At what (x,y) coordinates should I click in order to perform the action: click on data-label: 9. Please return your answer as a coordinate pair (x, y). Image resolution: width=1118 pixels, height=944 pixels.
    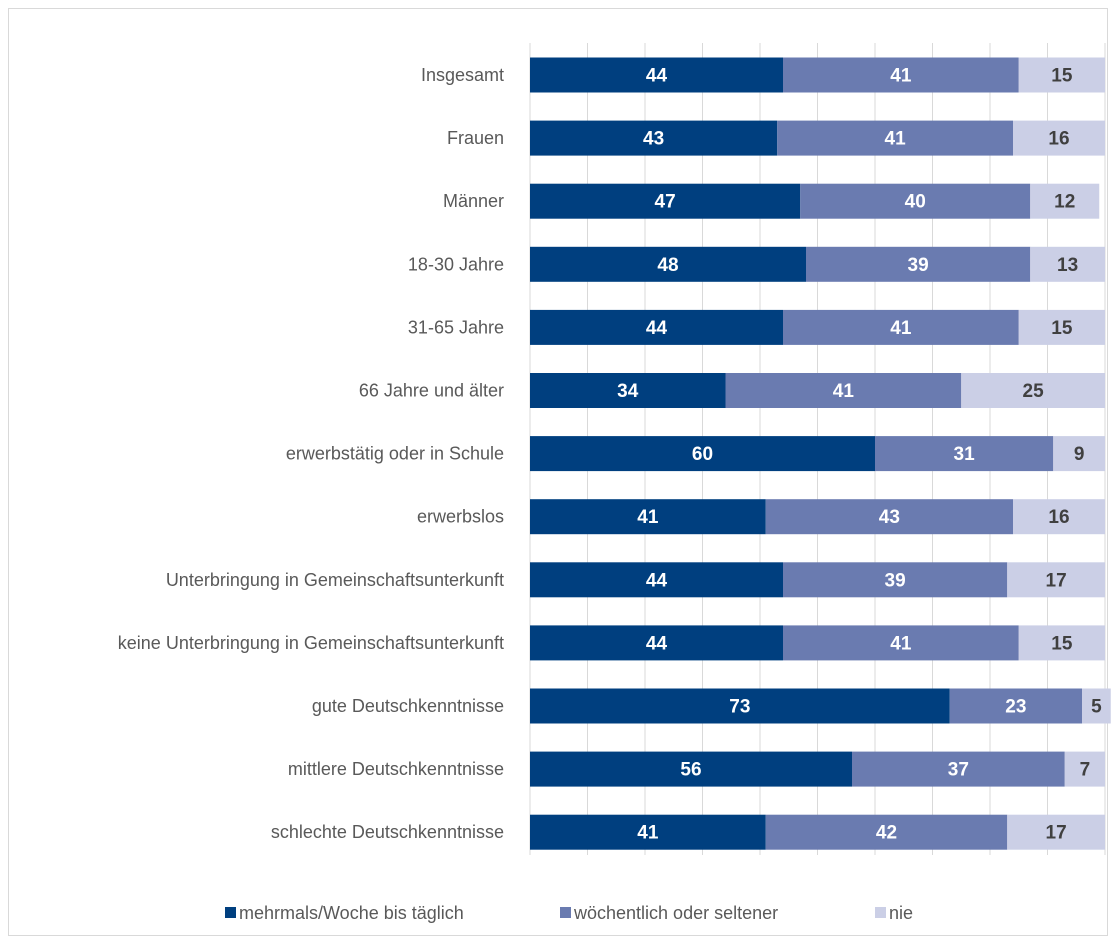
    Looking at the image, I should click on (1079, 454).